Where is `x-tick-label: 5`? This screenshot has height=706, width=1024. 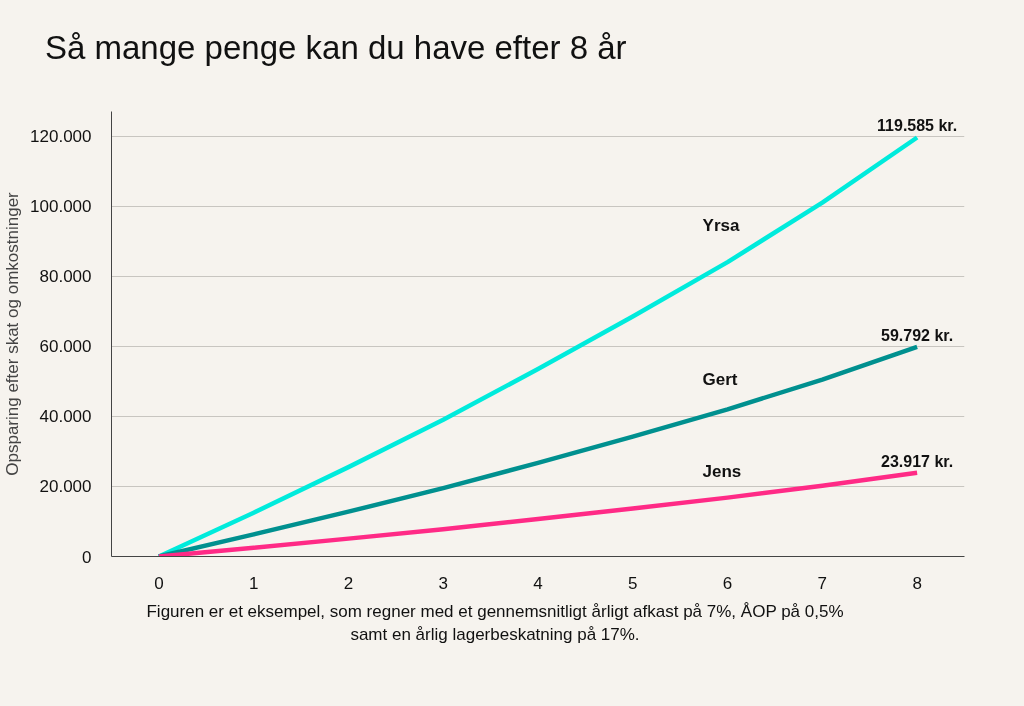
x-tick-label: 5 is located at coordinates (633, 583).